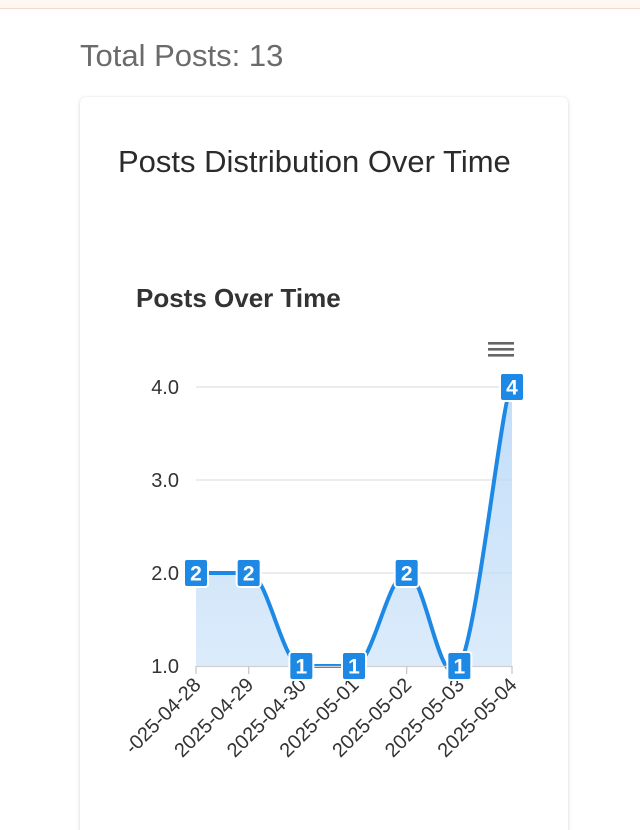 The height and width of the screenshot is (830, 640). What do you see at coordinates (165, 574) in the screenshot?
I see `y-tick-label: 2.0` at bounding box center [165, 574].